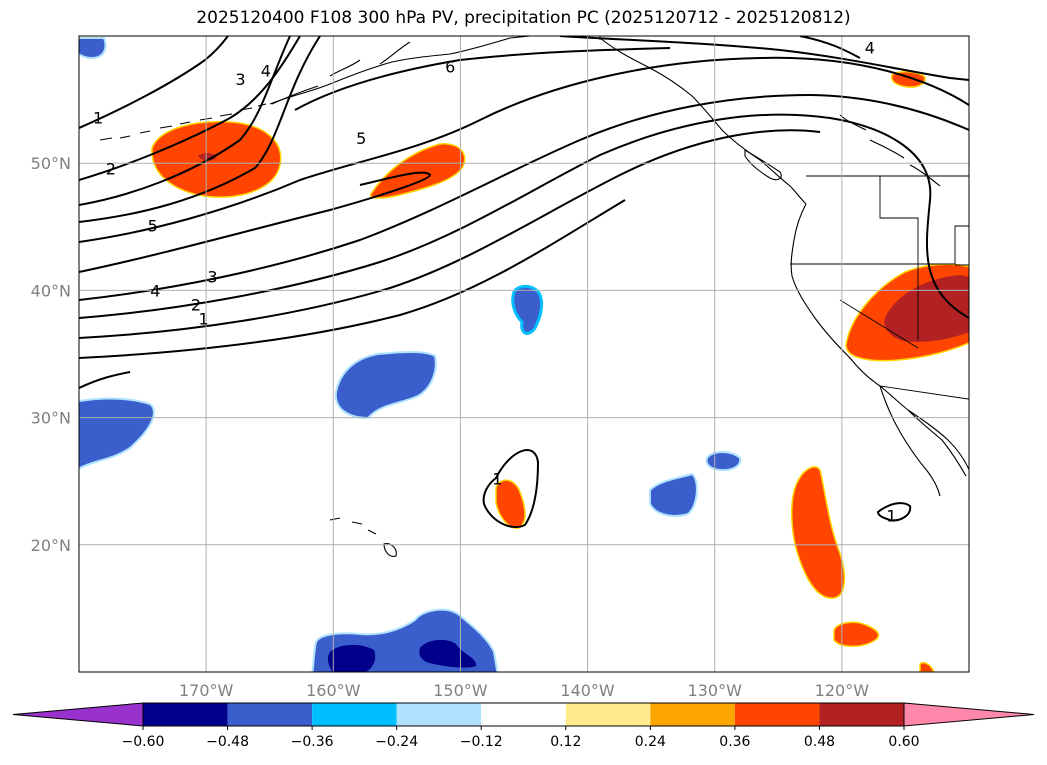  What do you see at coordinates (924, 392) in the screenshot?
I see `us-mexico-border` at bounding box center [924, 392].